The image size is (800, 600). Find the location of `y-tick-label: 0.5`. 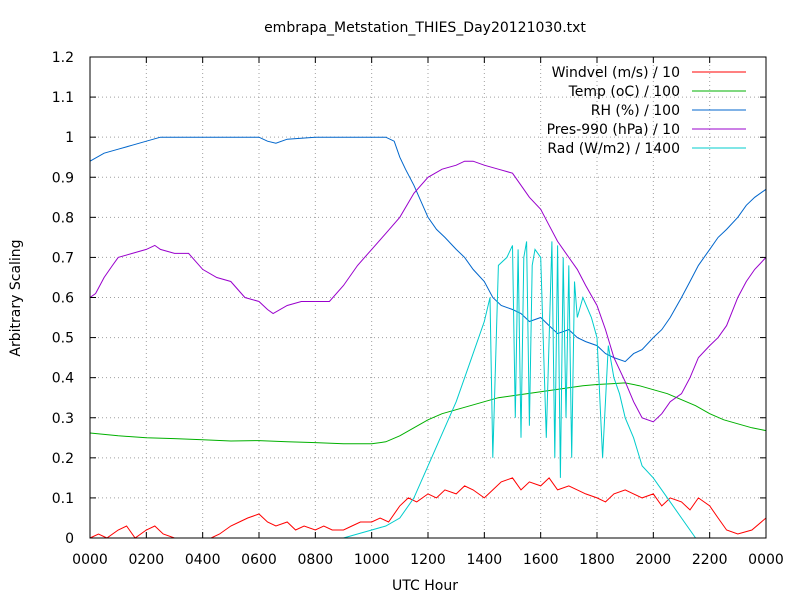

y-tick-label: 0.5 is located at coordinates (63, 339).